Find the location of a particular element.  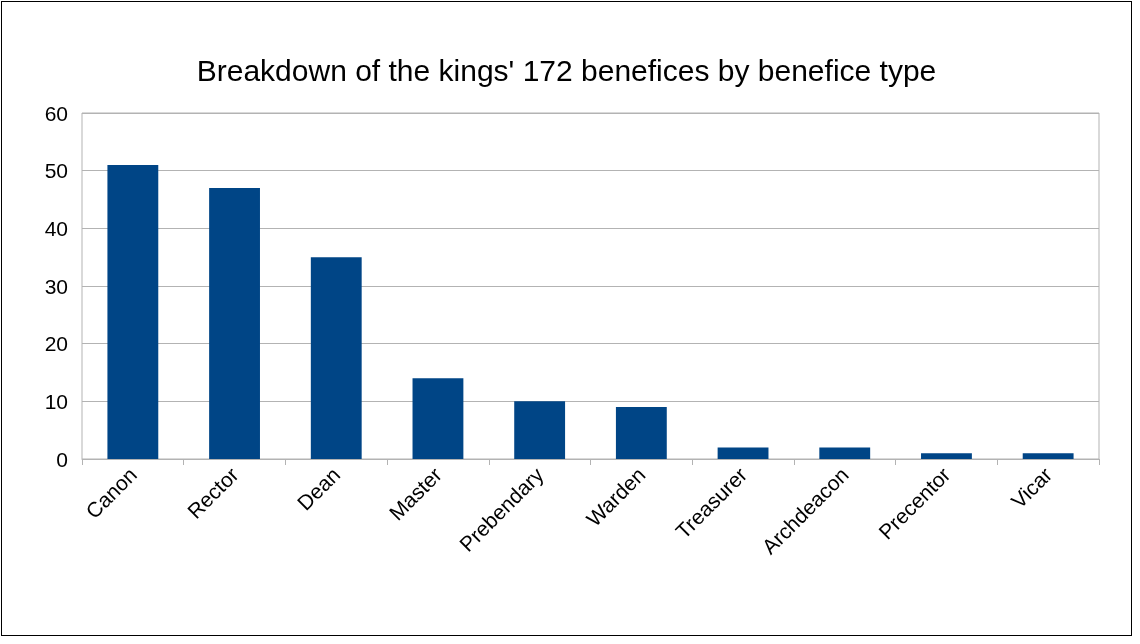

y-tick-label: 40 is located at coordinates (56, 228).